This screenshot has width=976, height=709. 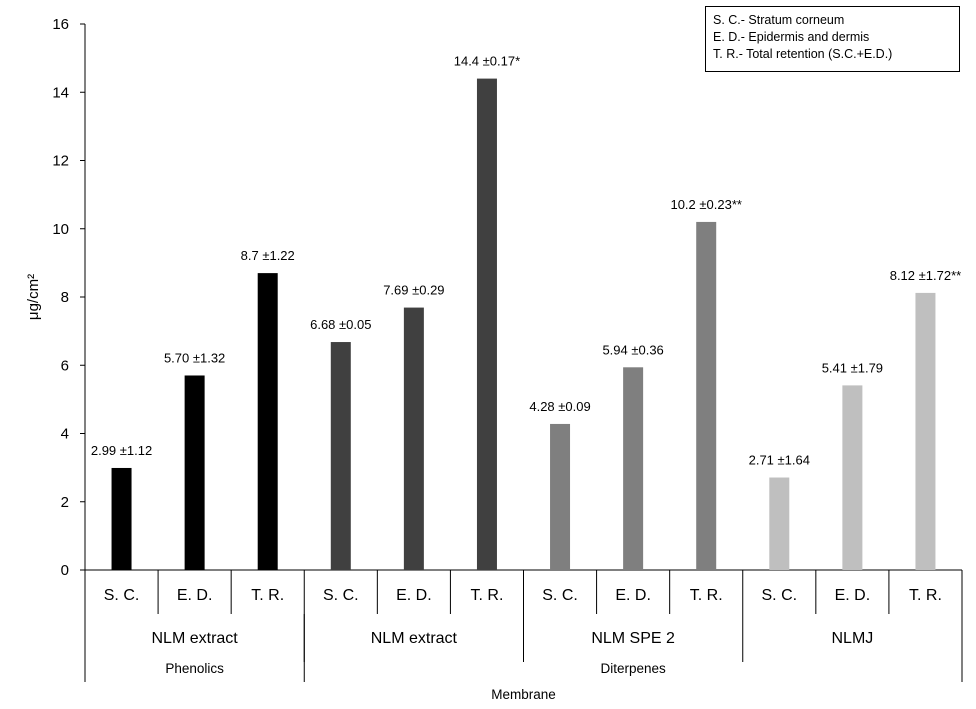 I want to click on y-tick-label: 8, so click(x=65, y=297).